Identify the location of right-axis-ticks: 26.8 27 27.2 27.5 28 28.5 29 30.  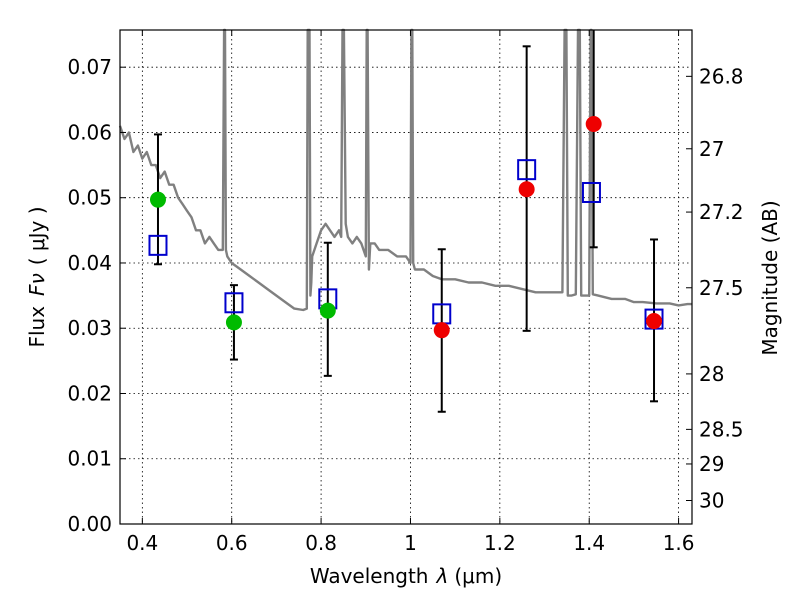
(715, 288).